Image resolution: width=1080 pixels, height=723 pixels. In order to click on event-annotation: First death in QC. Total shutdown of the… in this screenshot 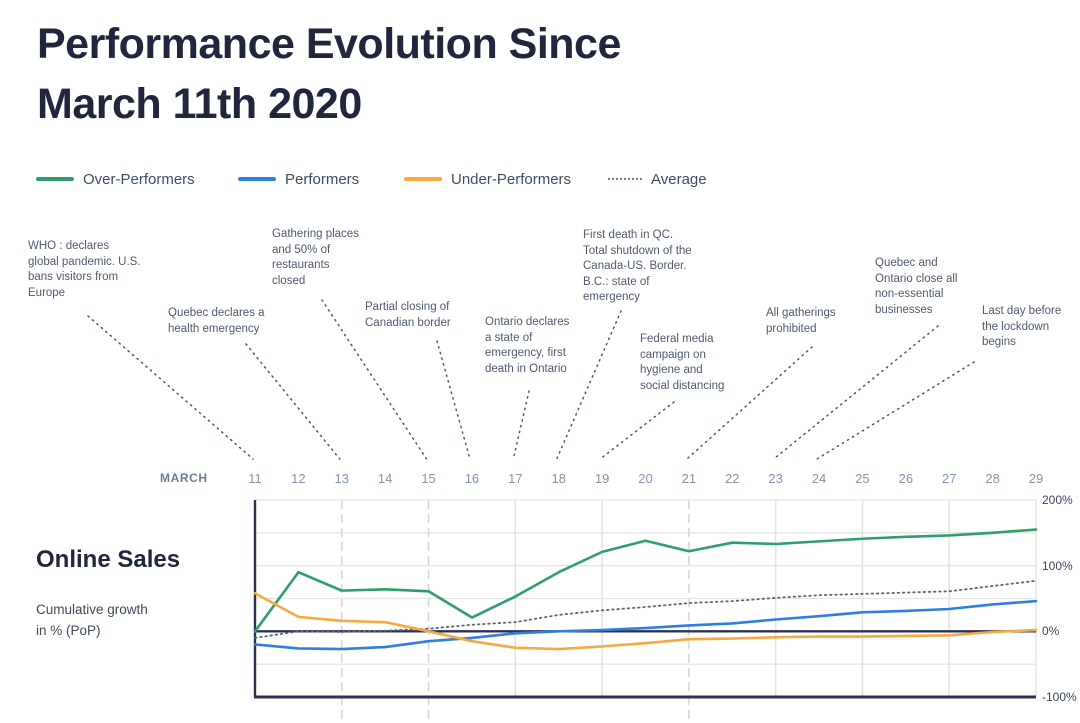, I will do `click(637, 266)`.